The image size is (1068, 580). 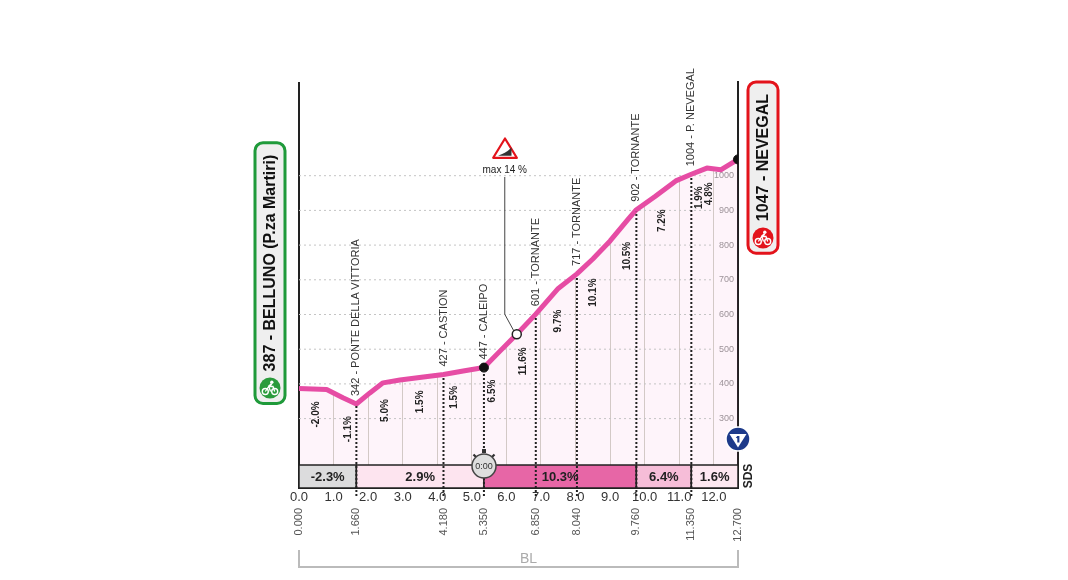 I want to click on x-tick-label: 4.0, so click(x=437, y=497).